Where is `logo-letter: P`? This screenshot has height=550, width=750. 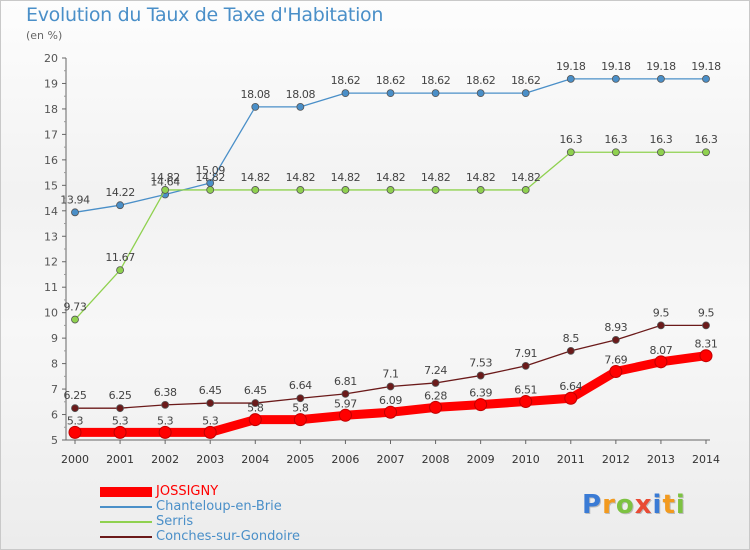
logo-letter: P is located at coordinates (592, 505).